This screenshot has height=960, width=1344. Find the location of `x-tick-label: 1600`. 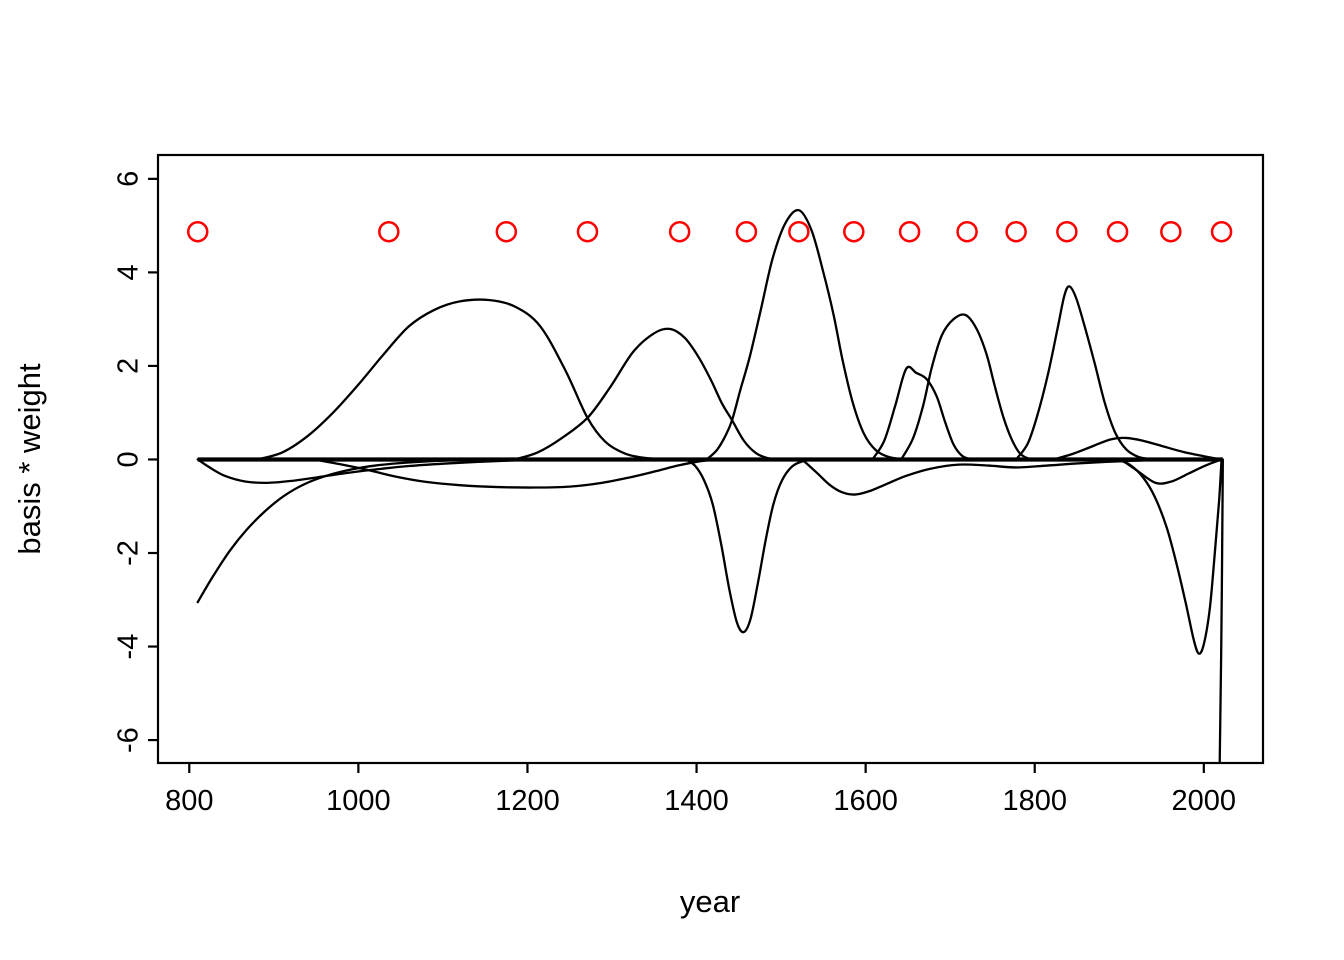

x-tick-label: 1600 is located at coordinates (865, 801).